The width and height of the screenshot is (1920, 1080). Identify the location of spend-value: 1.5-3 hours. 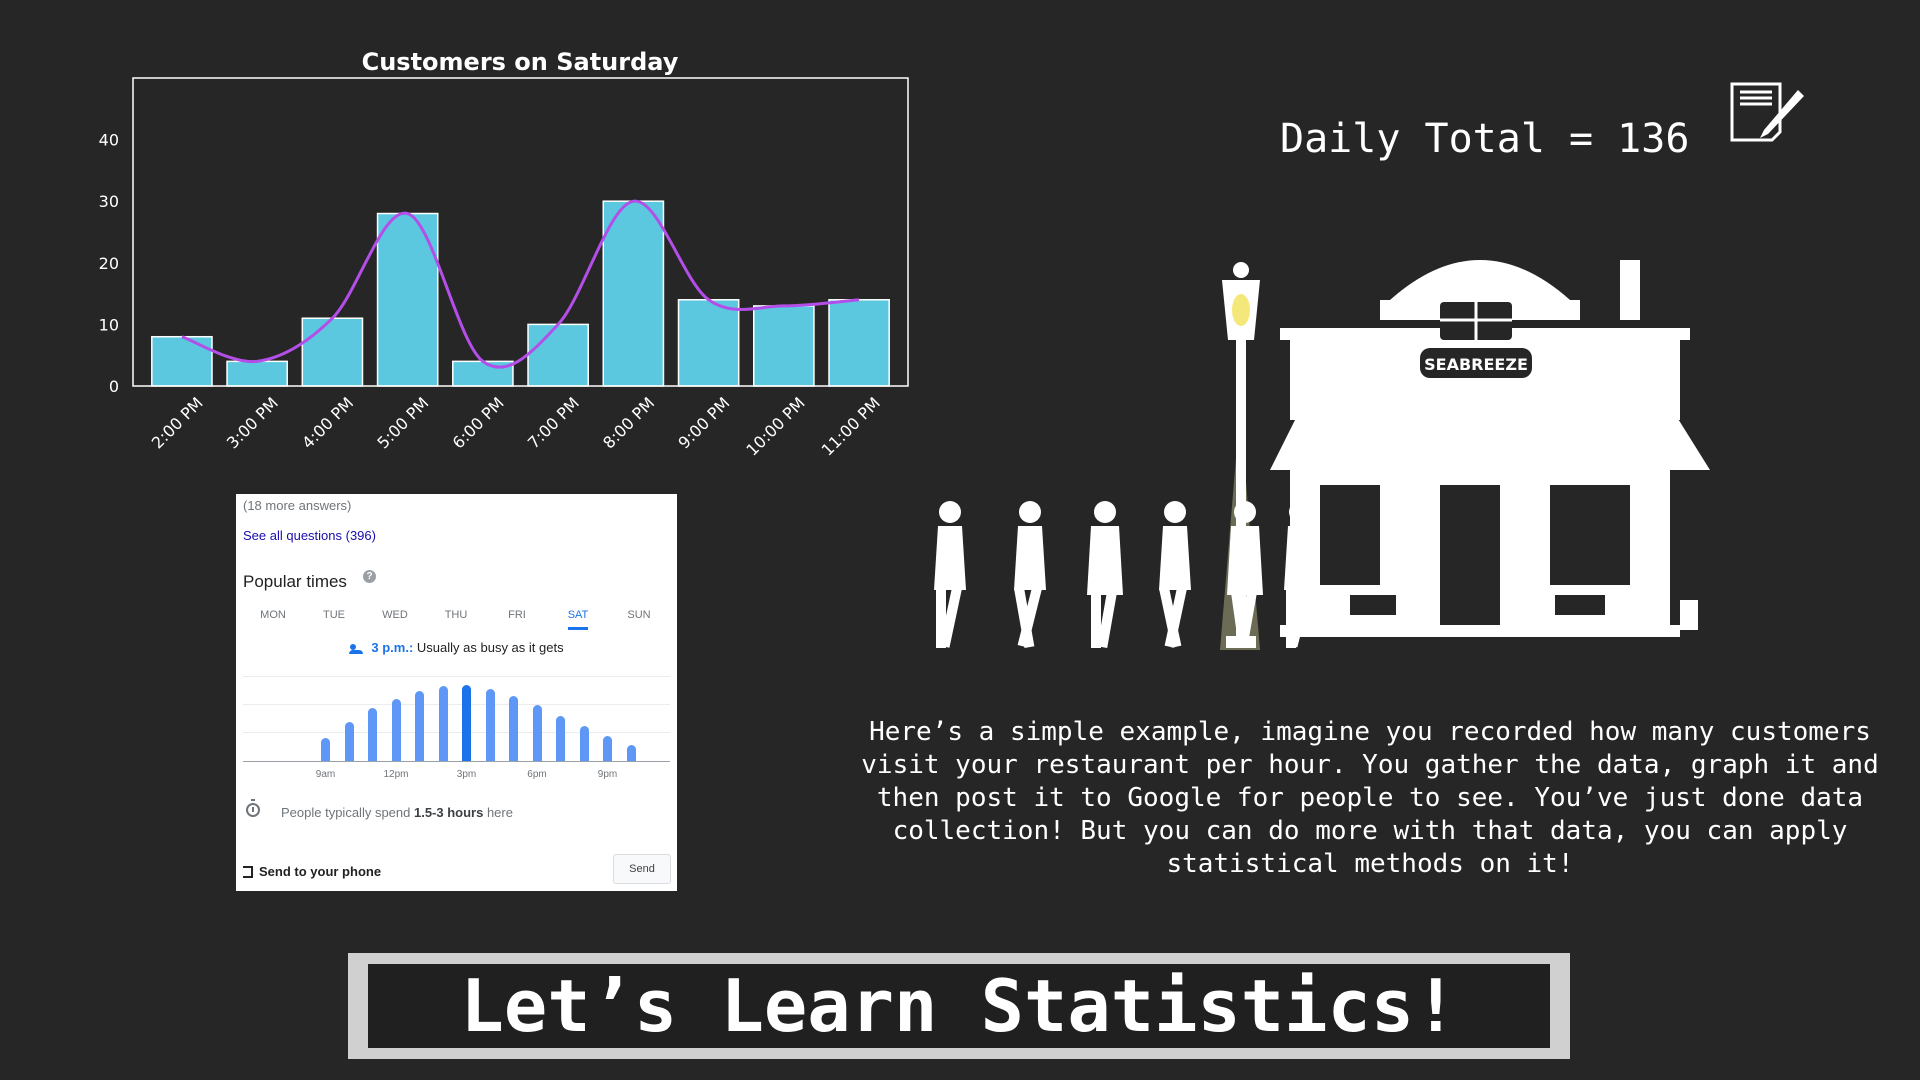
(448, 812).